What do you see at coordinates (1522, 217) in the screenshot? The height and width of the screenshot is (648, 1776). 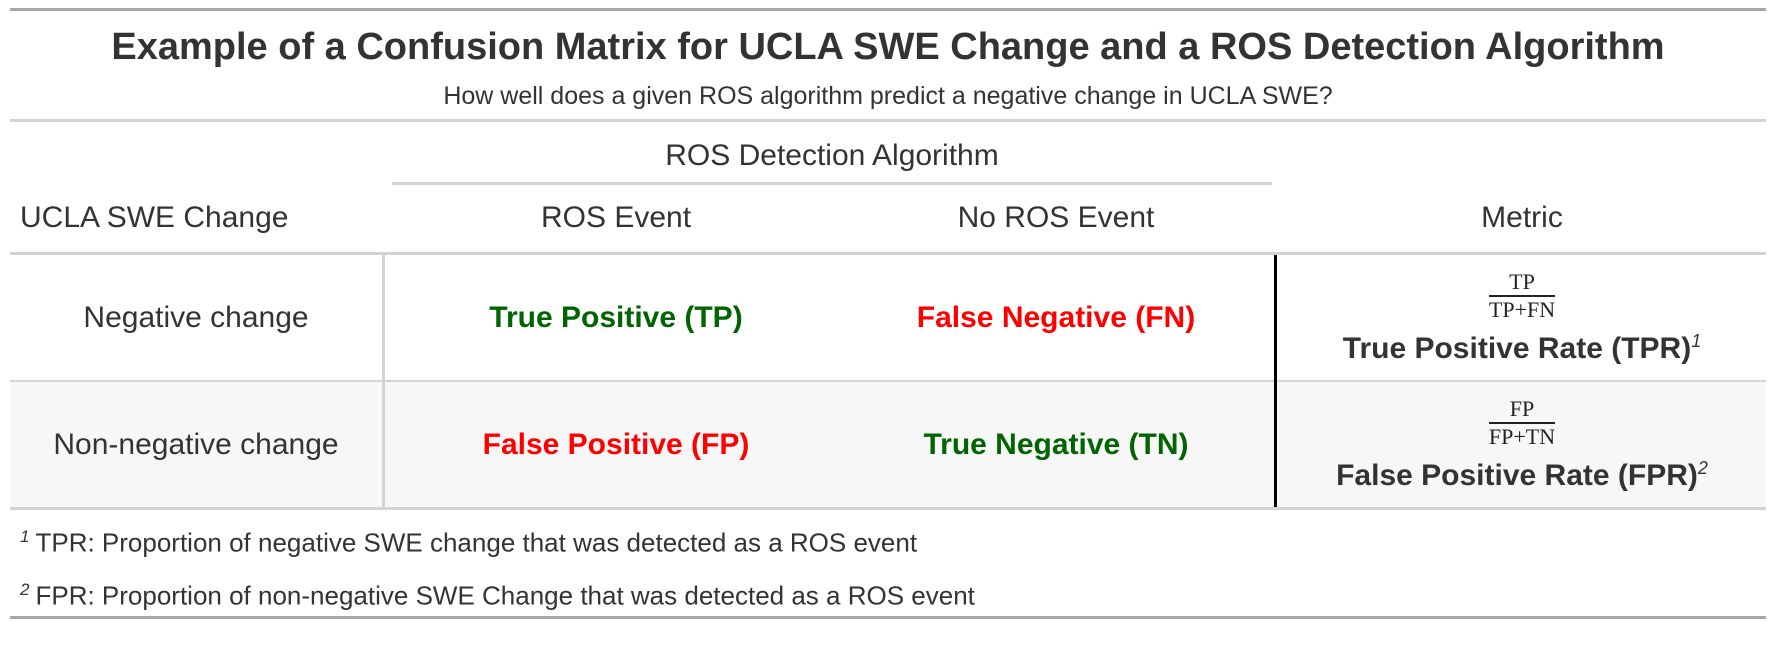 I see `column-header-metric: Metric` at bounding box center [1522, 217].